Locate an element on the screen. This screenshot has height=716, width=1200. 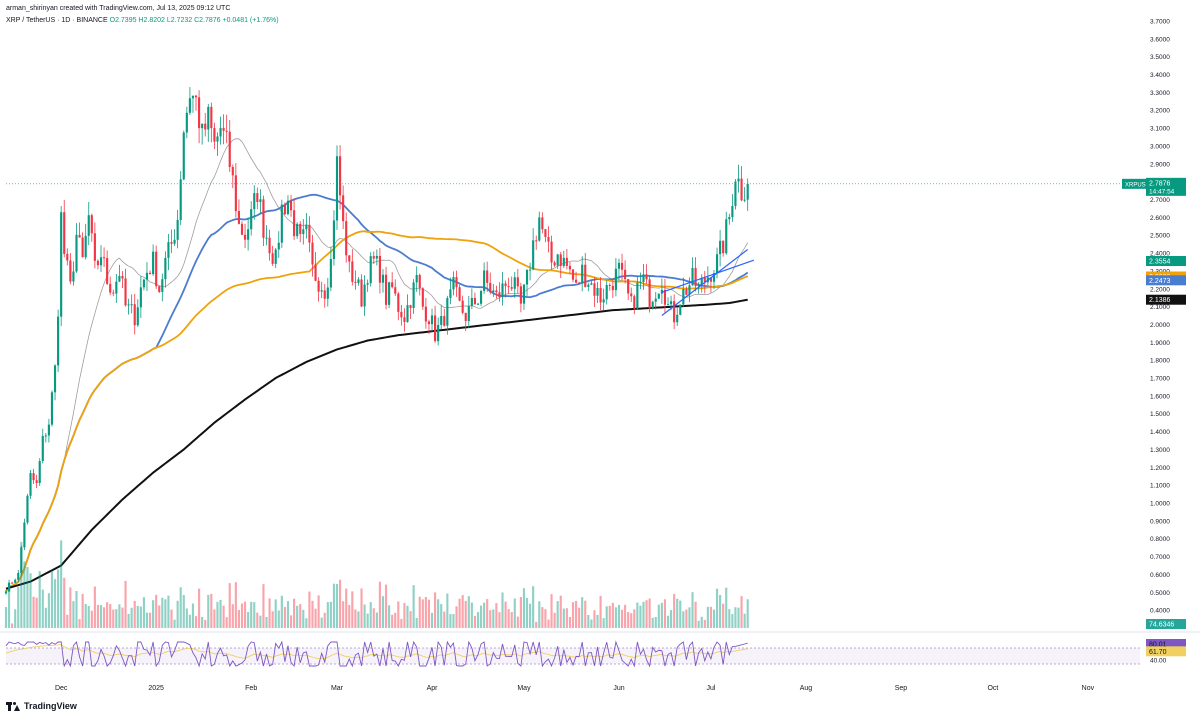
symbol-label: XRP / TetherUS · 1D · BINANCE is located at coordinates (57, 20).